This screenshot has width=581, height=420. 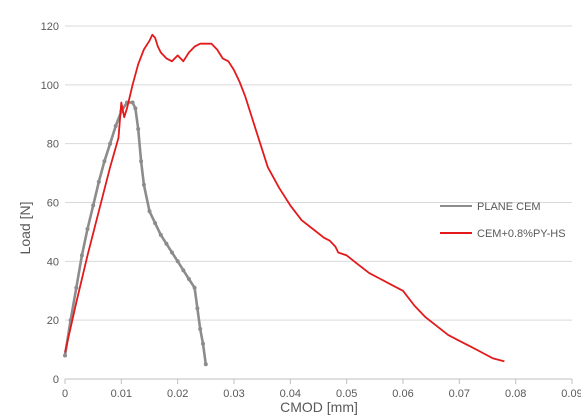 I want to click on legend-label-plane-cem: PLANE CEM, so click(x=509, y=207).